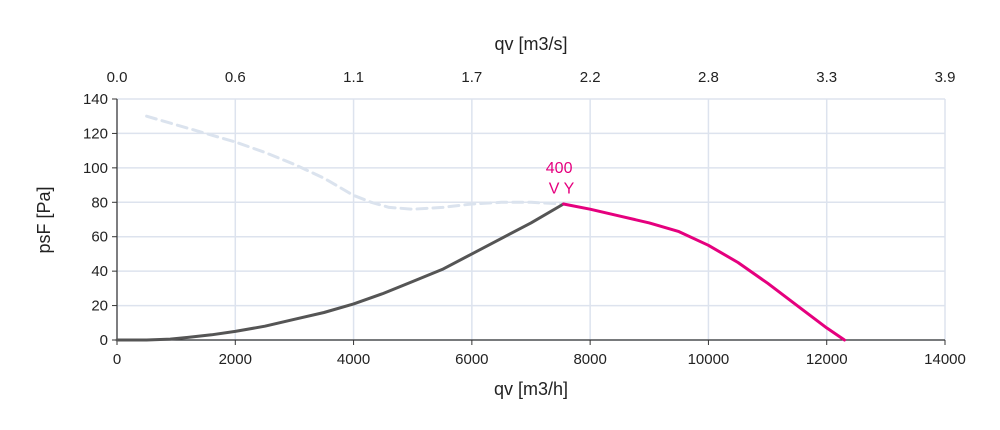 The width and height of the screenshot is (1000, 430). I want to click on x2-tick-label: 3.3, so click(826, 77).